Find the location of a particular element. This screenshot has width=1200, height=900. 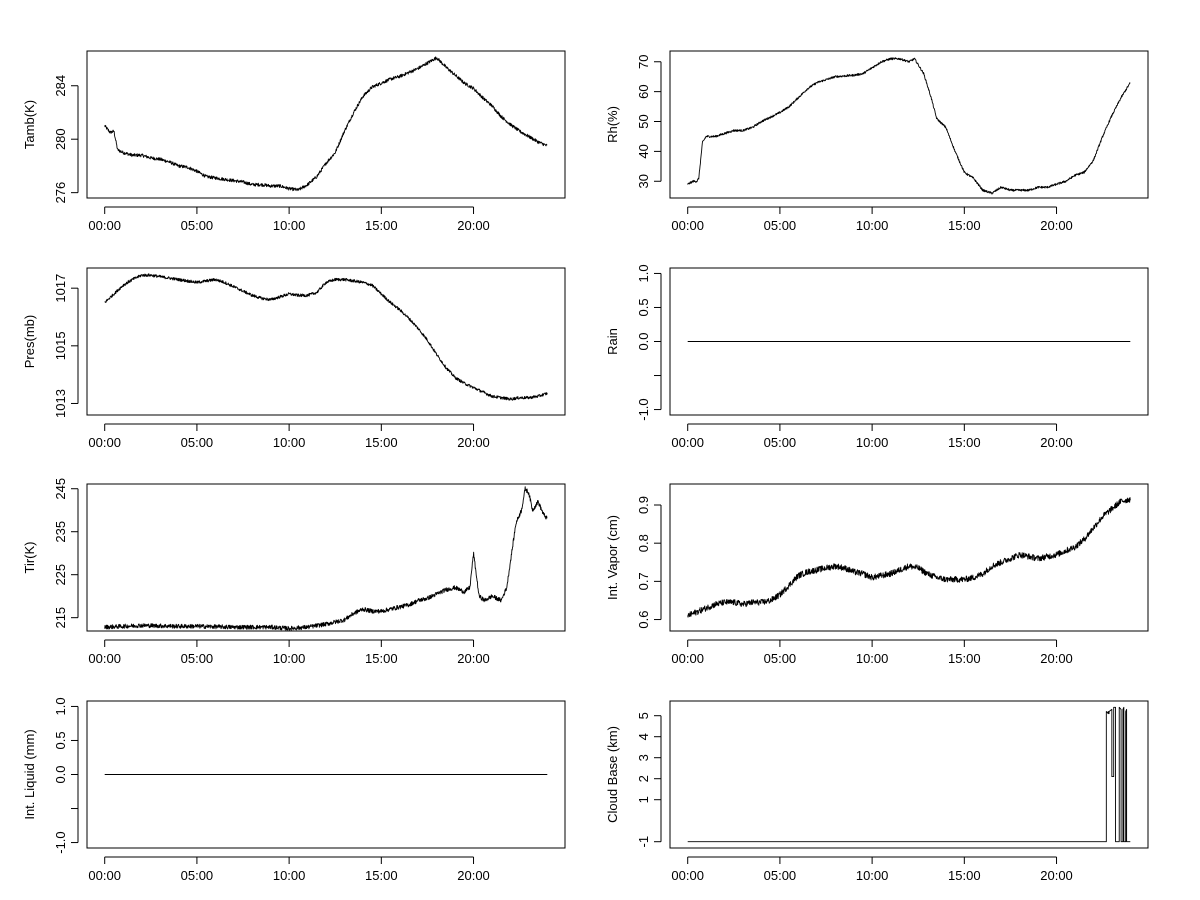

y-axis-title: Rain is located at coordinates (612, 341).